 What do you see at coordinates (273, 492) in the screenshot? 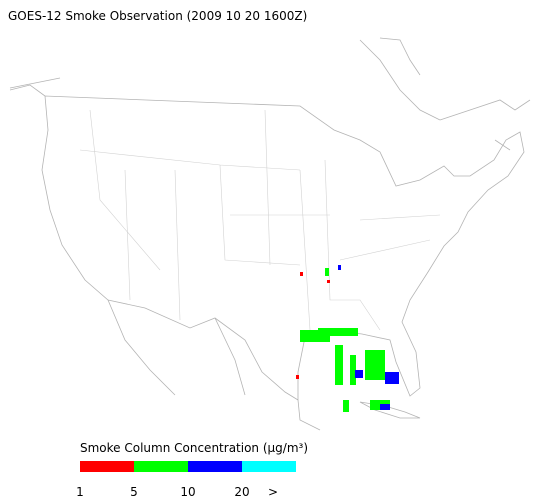
I see `legend-label: >` at bounding box center [273, 492].